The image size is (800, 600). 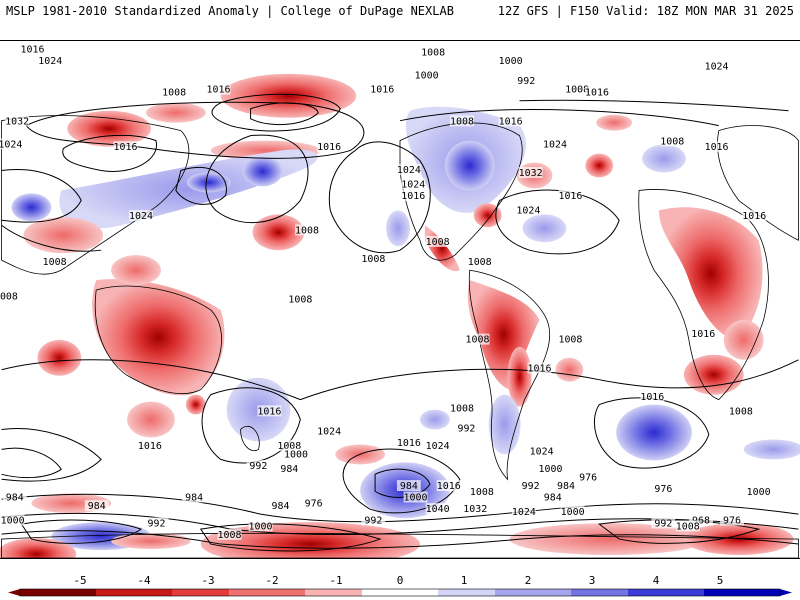 I want to click on colorbar-outline, so click(x=400, y=592).